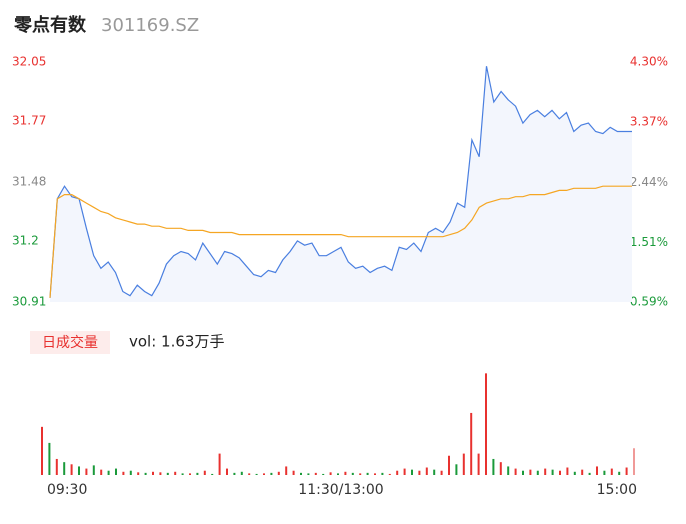  I want to click on y2-tick-label: 3.37%, so click(649, 122).